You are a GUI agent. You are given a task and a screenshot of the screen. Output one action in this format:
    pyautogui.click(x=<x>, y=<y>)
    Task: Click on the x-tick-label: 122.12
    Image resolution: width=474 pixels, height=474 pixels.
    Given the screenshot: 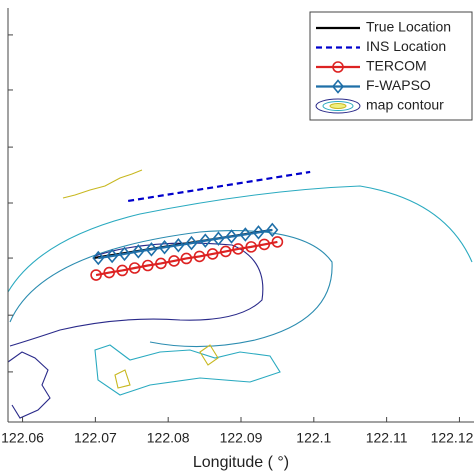 What is the action you would take?
    pyautogui.click(x=452, y=438)
    